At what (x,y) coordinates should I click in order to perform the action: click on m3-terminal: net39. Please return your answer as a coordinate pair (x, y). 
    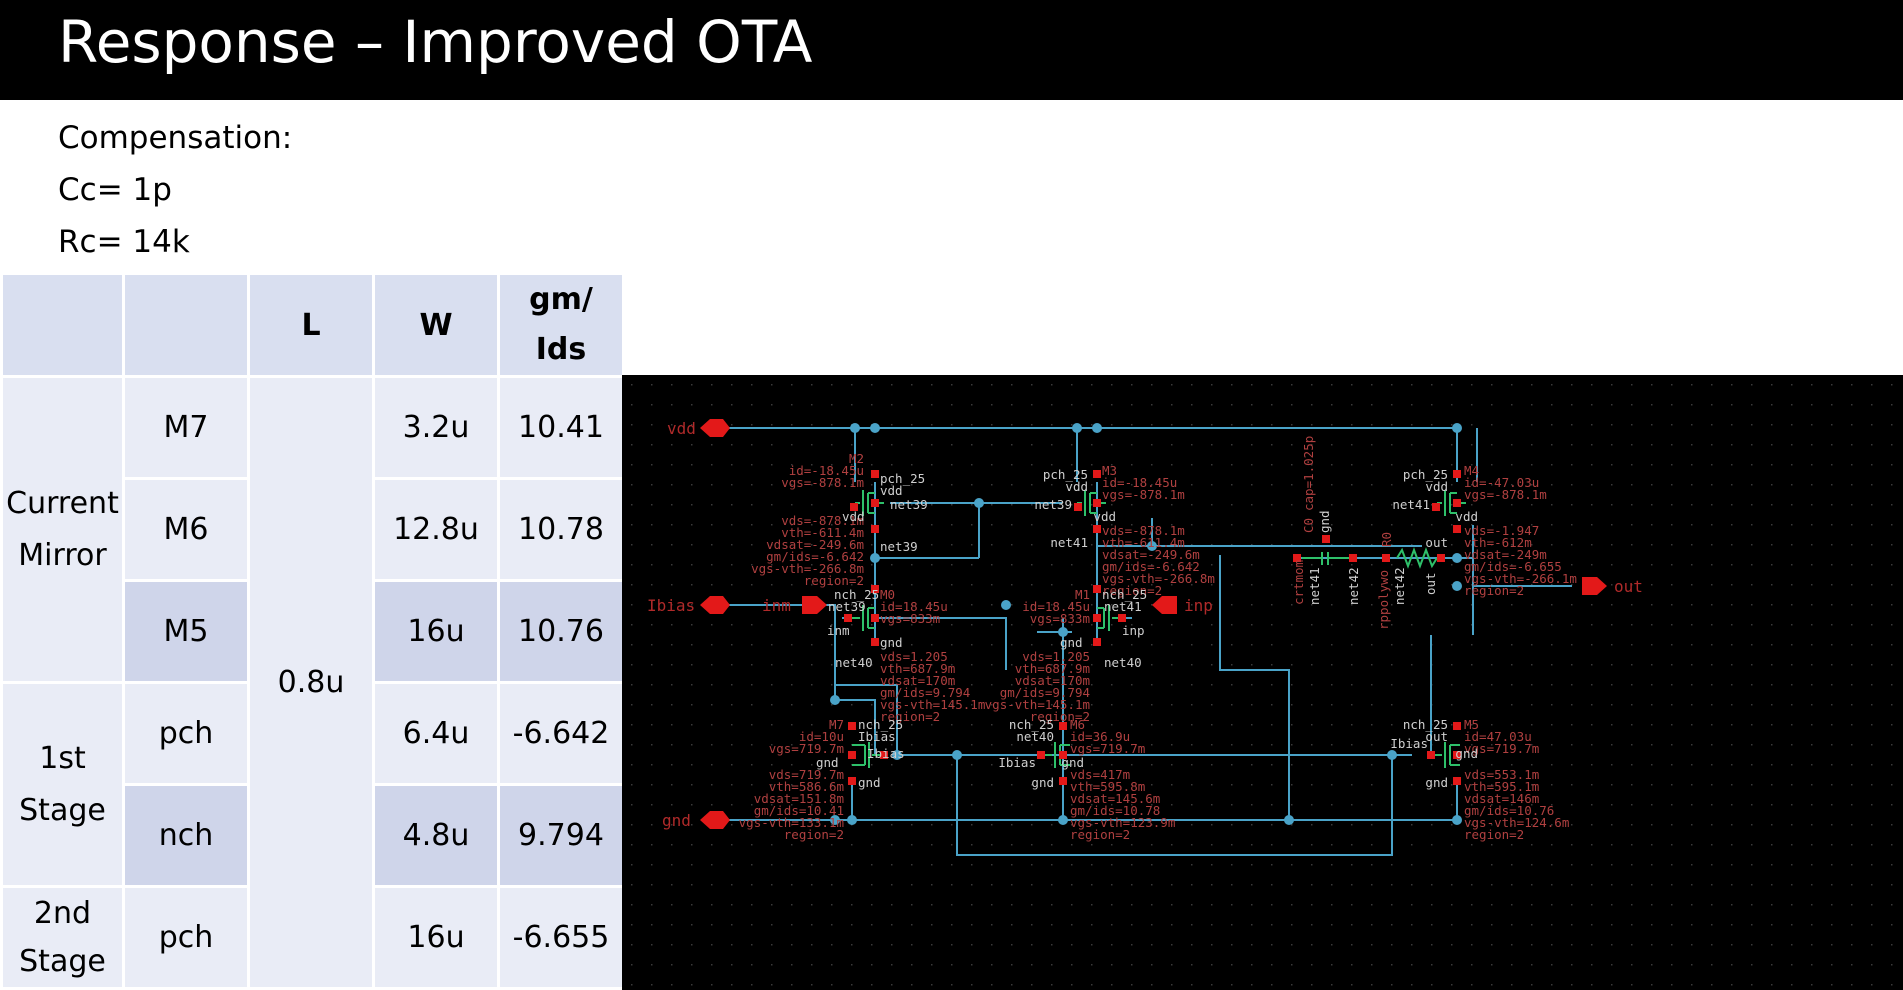
    Looking at the image, I should click on (1053, 504).